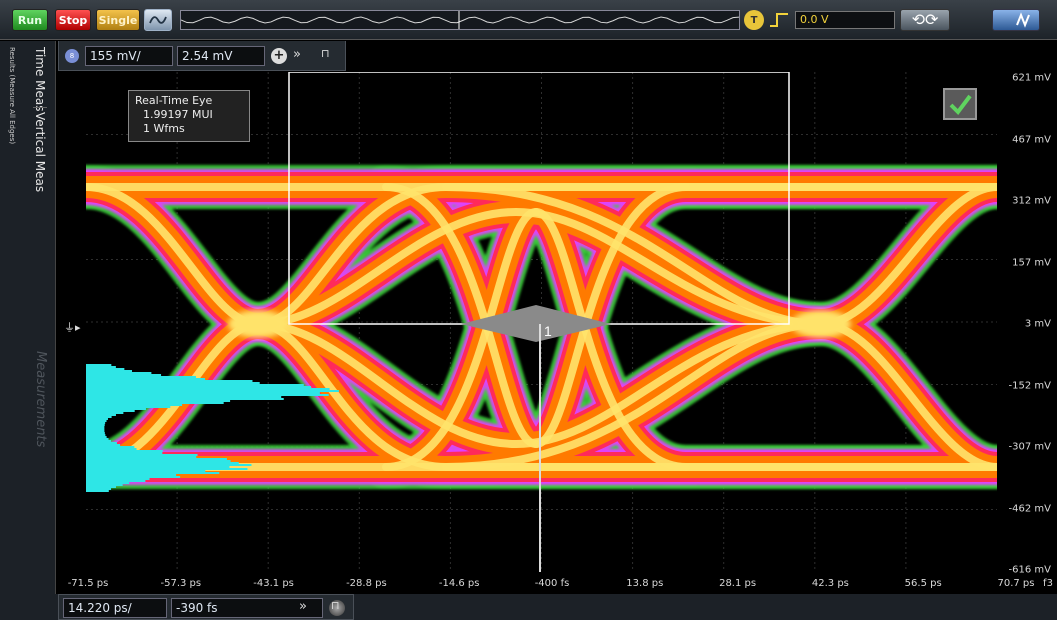  I want to click on histogram, so click(212, 428).